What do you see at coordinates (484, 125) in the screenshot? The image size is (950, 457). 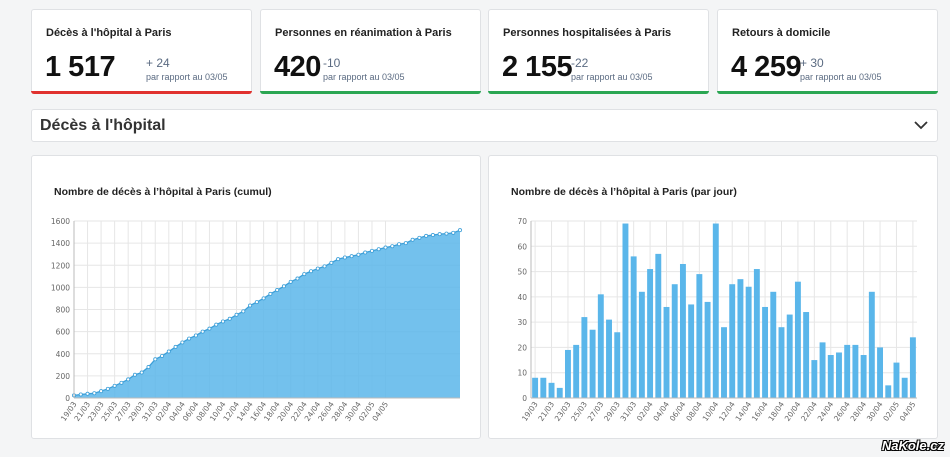 I see `section-accordion: Décès à l'hôpital` at bounding box center [484, 125].